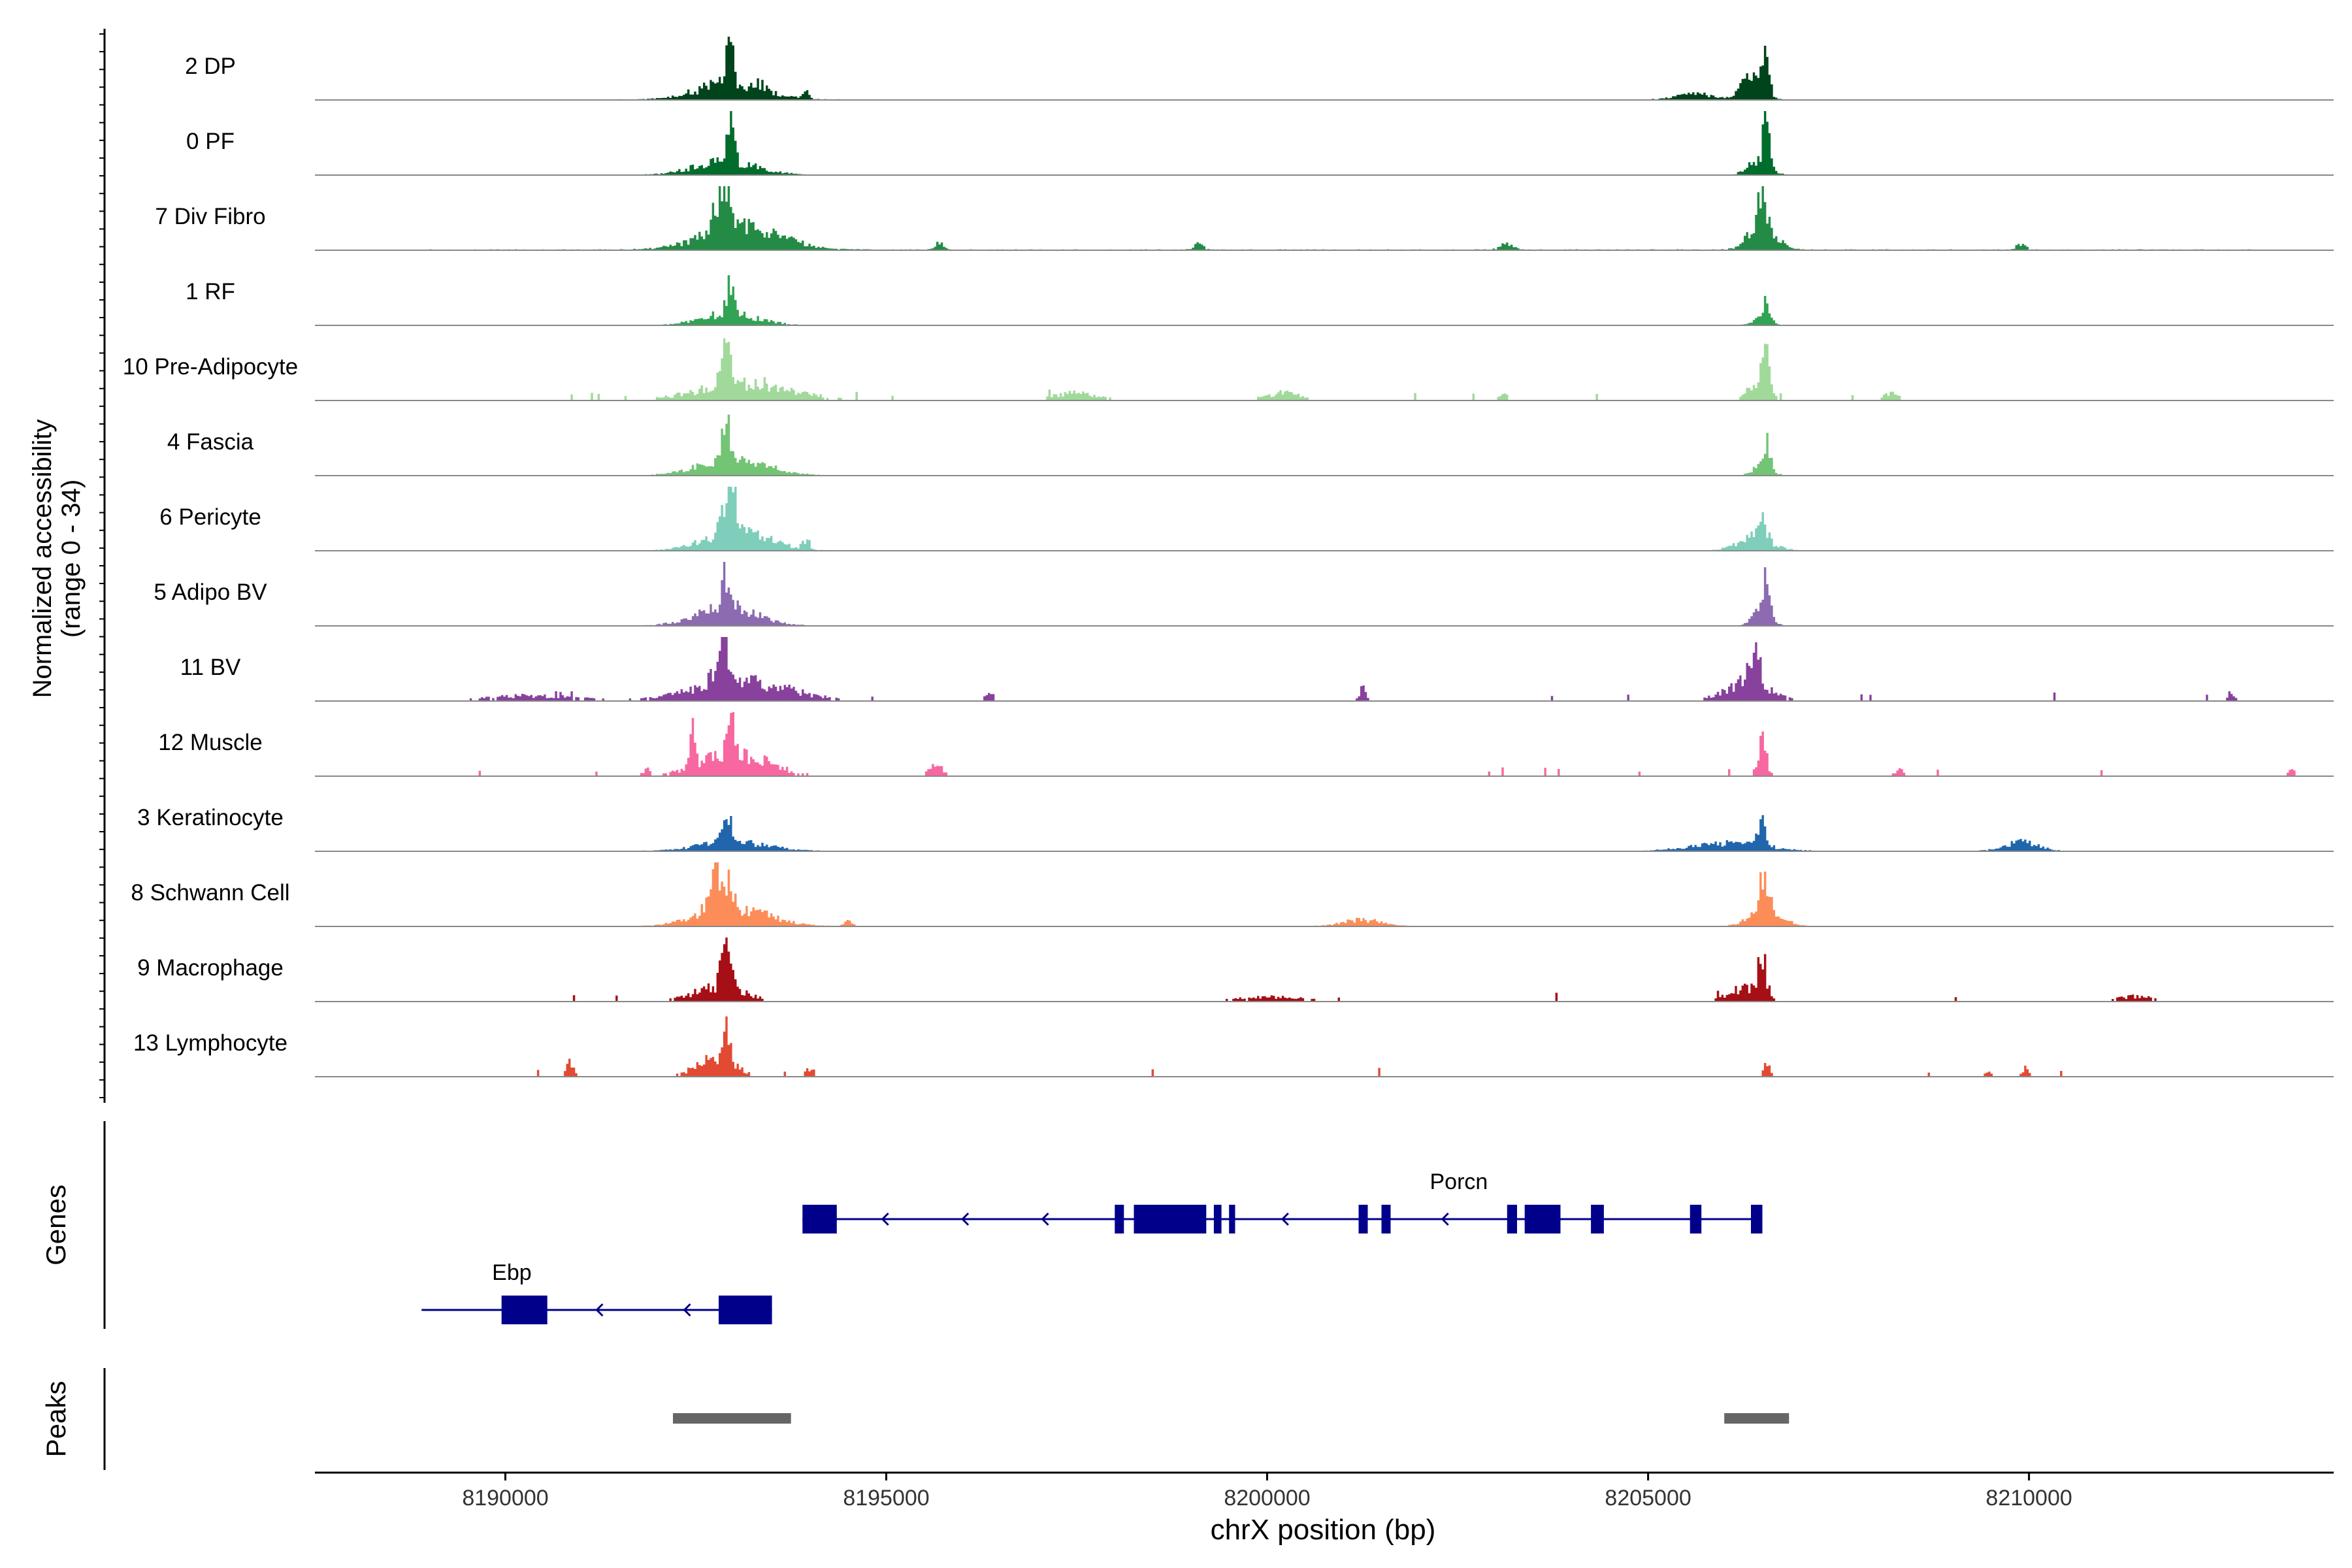 The image size is (2352, 1568). I want to click on y-axis-label-line2: (range 0 - 34), so click(71, 559).